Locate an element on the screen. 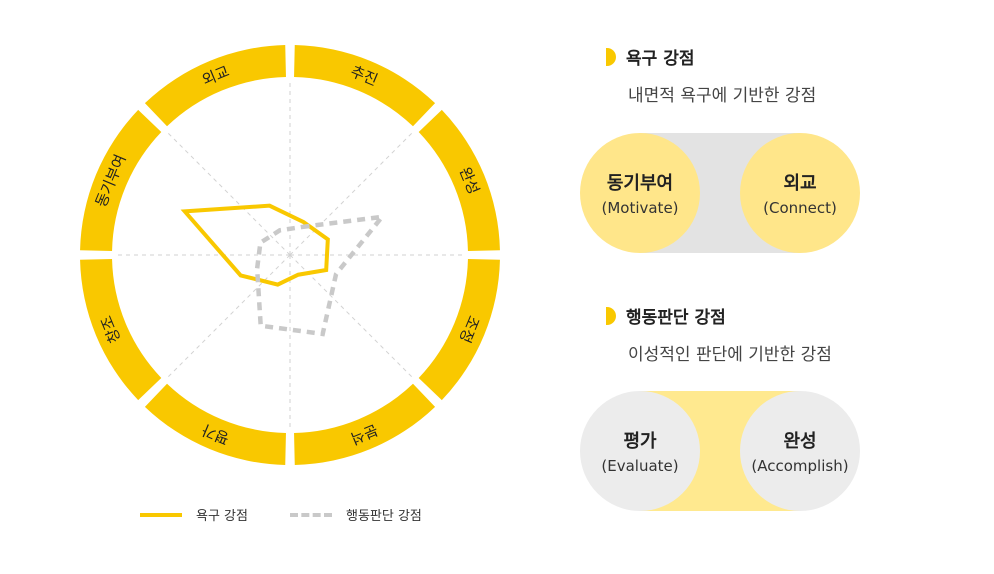  series-action-line is located at coordinates (321, 275).